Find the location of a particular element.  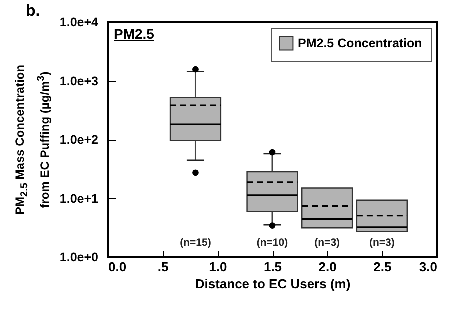

annotation: (n=10) is located at coordinates (272, 243).